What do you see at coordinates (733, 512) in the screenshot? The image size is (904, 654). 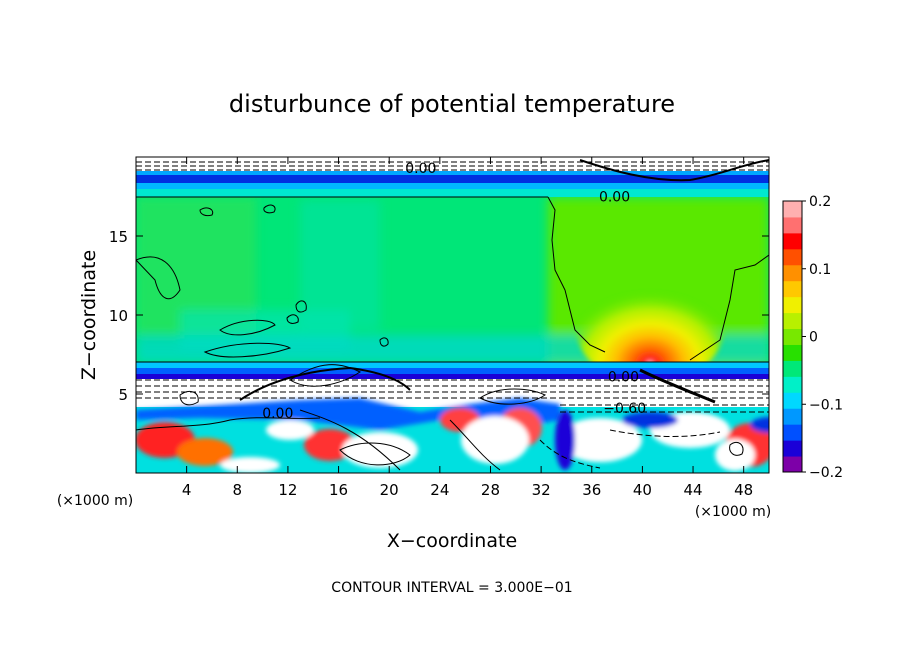 I see `x-unit-right: (×1000 m)` at bounding box center [733, 512].